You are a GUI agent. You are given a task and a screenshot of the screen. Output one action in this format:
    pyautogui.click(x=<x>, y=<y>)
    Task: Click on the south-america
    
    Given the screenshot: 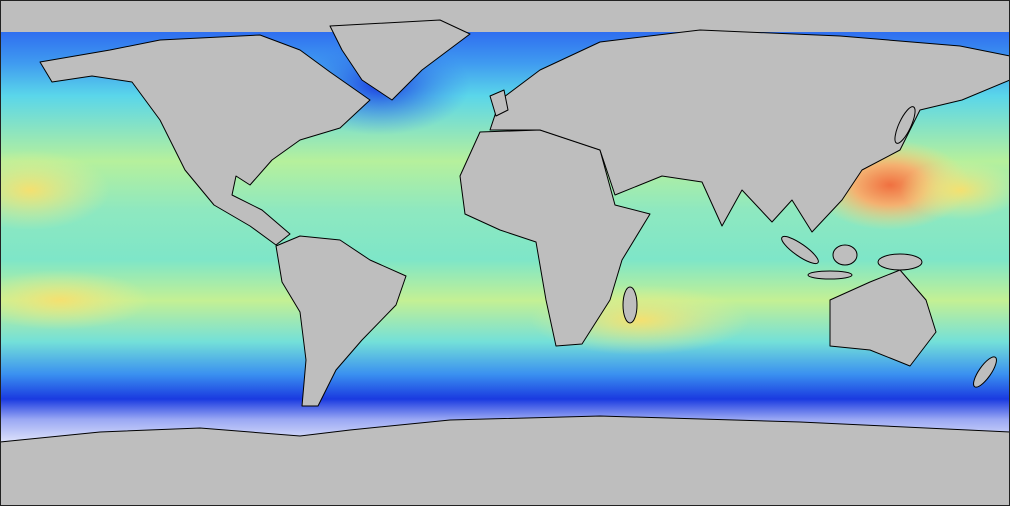 What is the action you would take?
    pyautogui.click(x=341, y=321)
    